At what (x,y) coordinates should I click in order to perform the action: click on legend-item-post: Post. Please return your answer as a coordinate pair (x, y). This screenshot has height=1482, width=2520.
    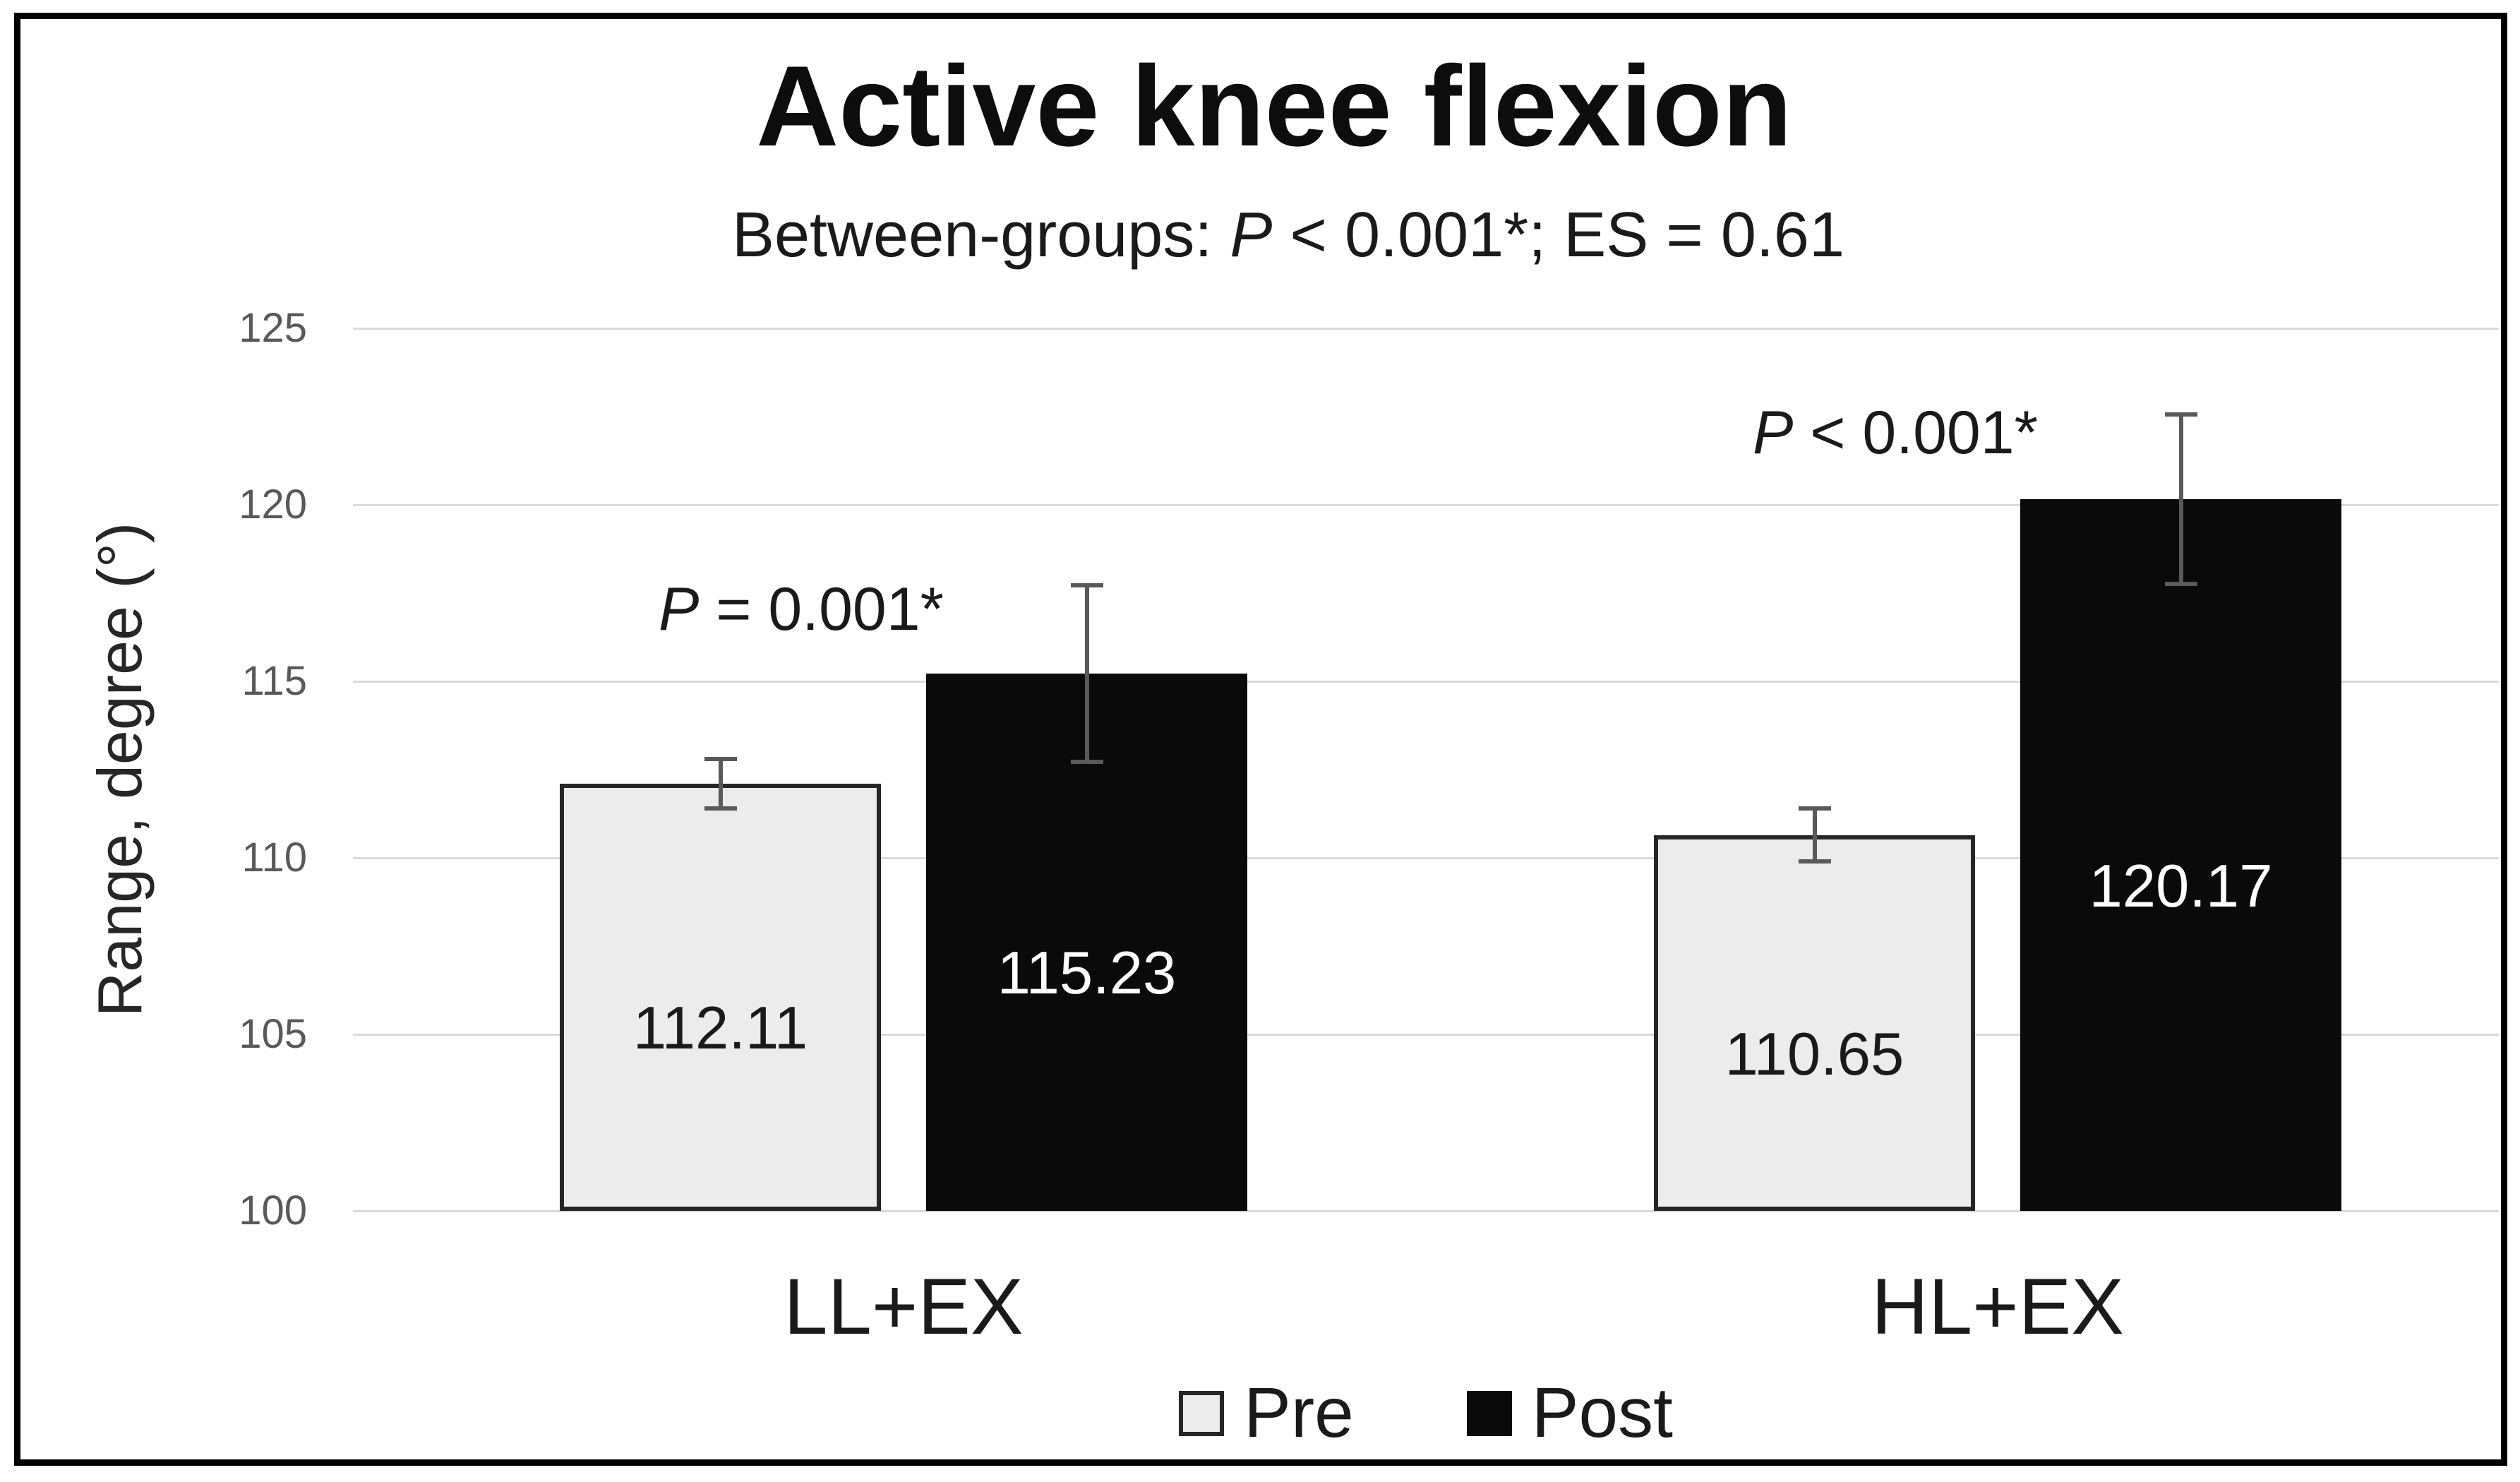
    Looking at the image, I should click on (1570, 1413).